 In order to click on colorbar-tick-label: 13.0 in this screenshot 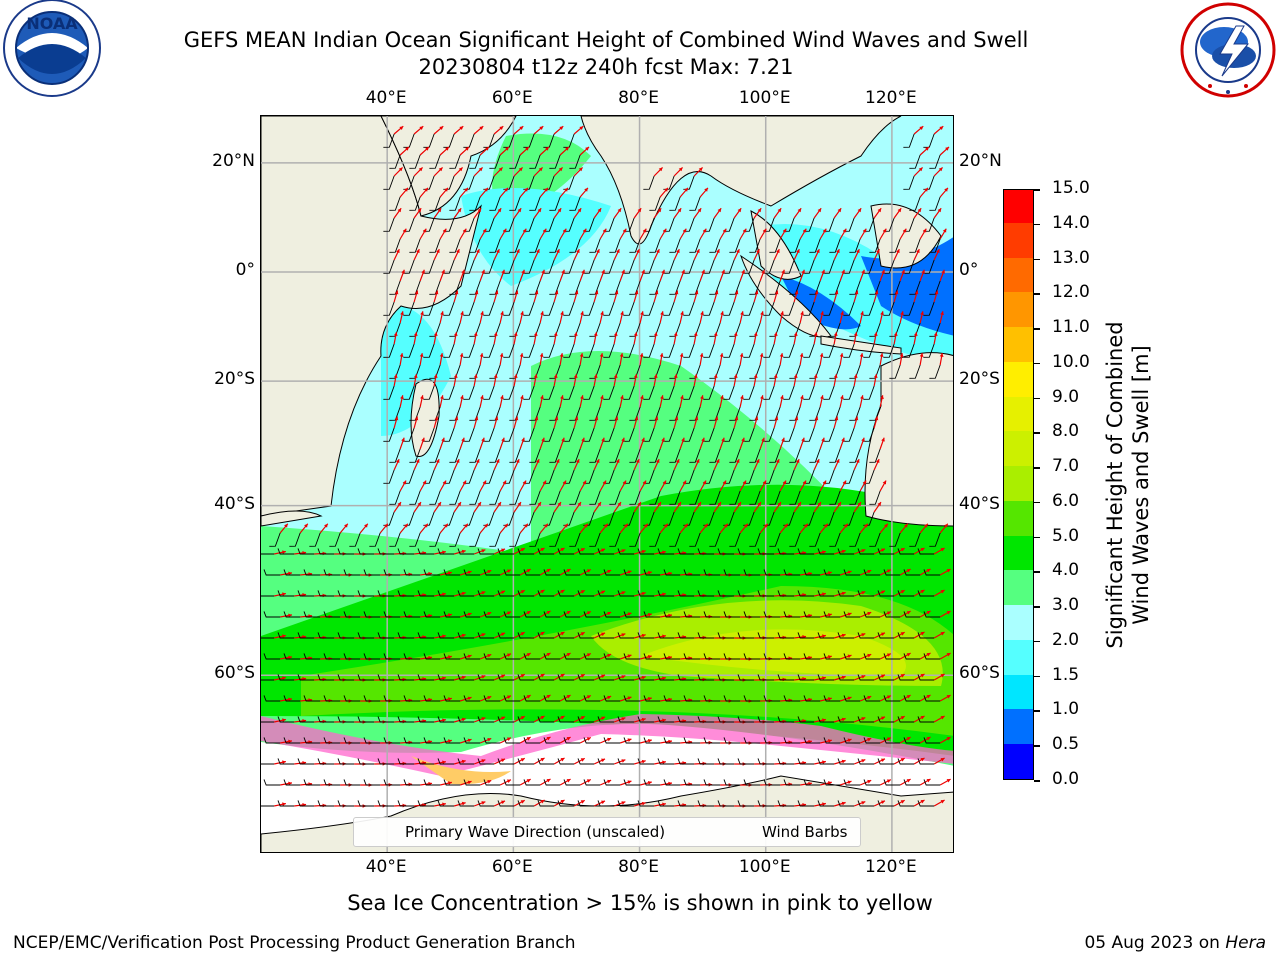, I will do `click(1071, 257)`.